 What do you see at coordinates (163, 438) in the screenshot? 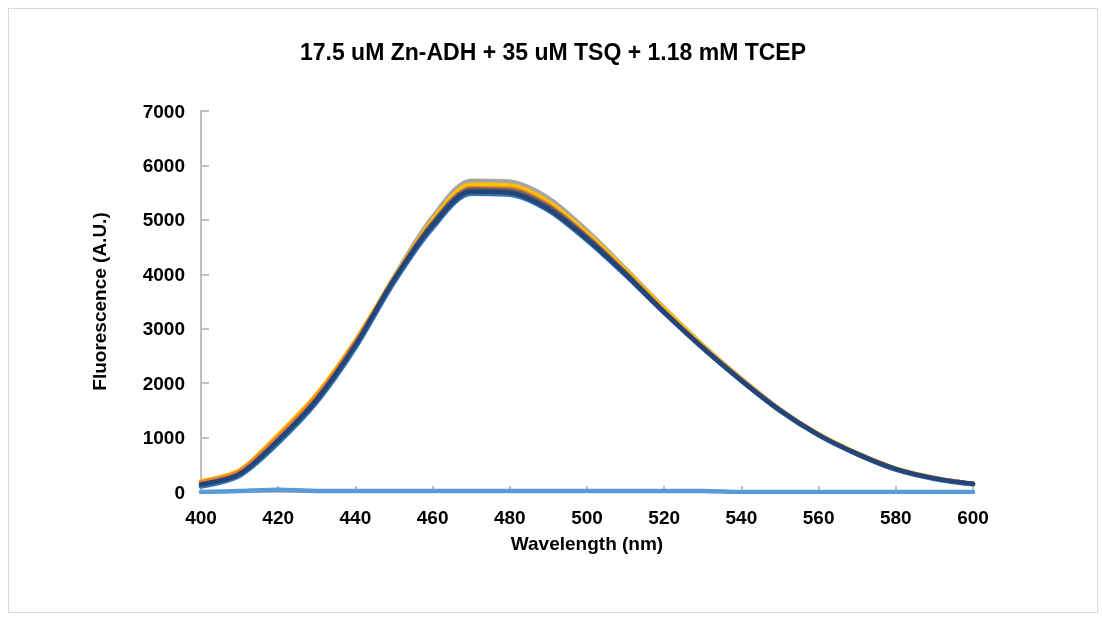
I see `y-tick-label: 1000` at bounding box center [163, 438].